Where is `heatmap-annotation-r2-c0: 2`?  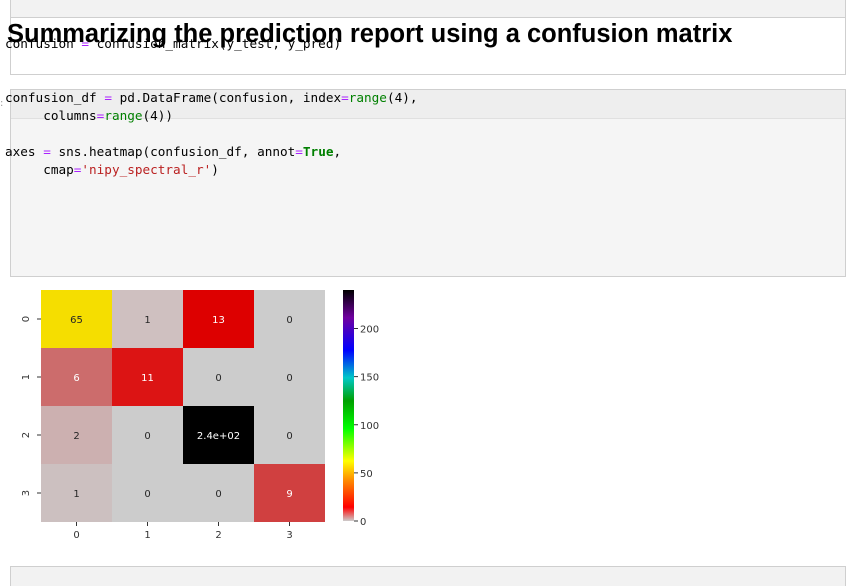 heatmap-annotation-r2-c0: 2 is located at coordinates (76, 436).